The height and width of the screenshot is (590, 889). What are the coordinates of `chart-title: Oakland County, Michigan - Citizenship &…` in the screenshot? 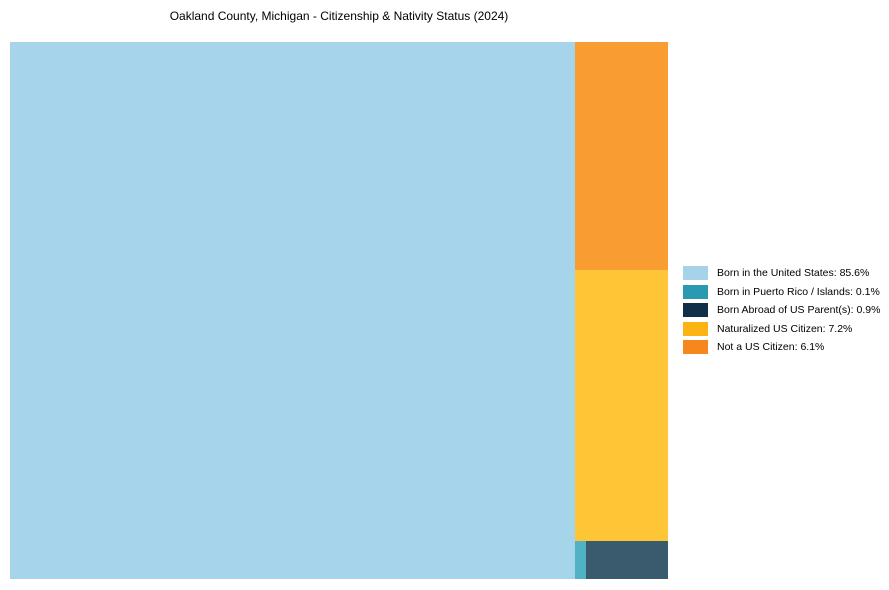 It's located at (339, 16).